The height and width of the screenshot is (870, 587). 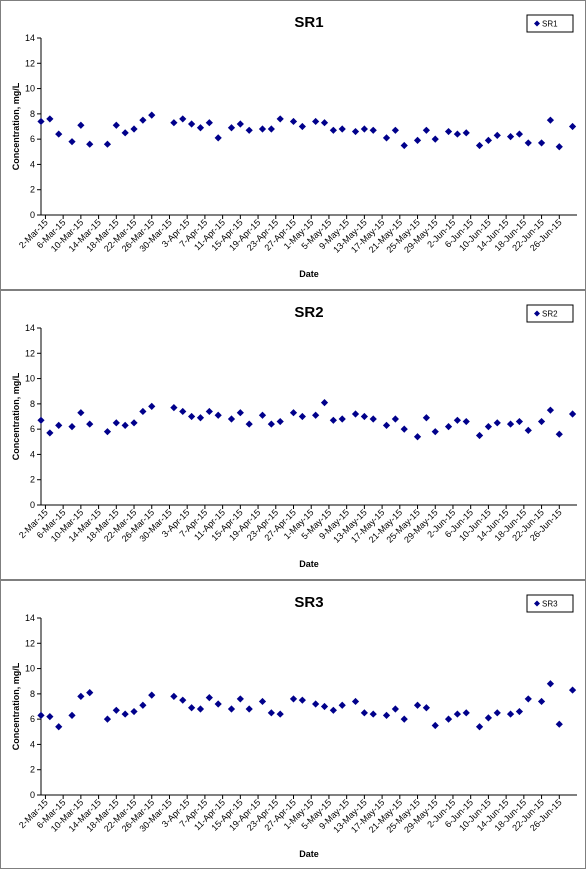 I want to click on legend-label: SR1, so click(x=550, y=24).